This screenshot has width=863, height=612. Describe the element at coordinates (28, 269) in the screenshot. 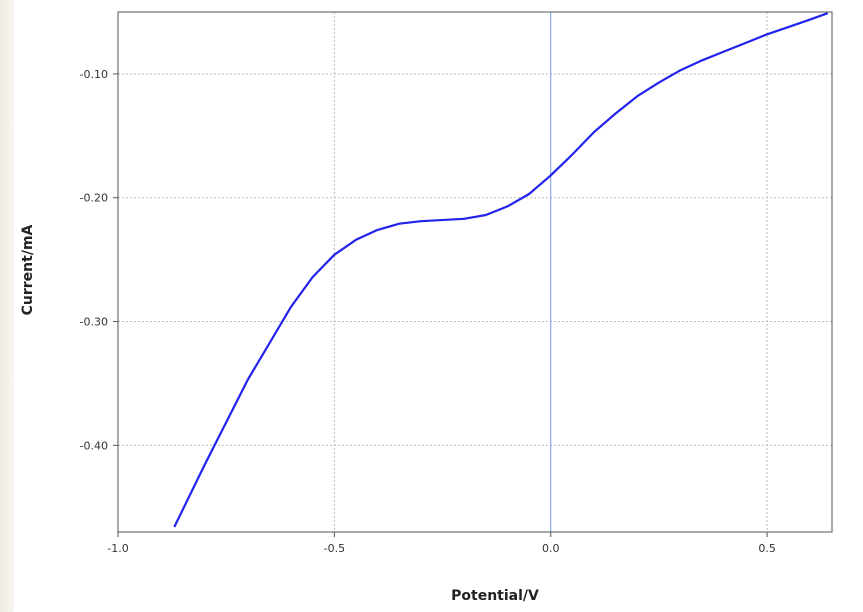

I see `y-axis-title: Current/mA` at that location.